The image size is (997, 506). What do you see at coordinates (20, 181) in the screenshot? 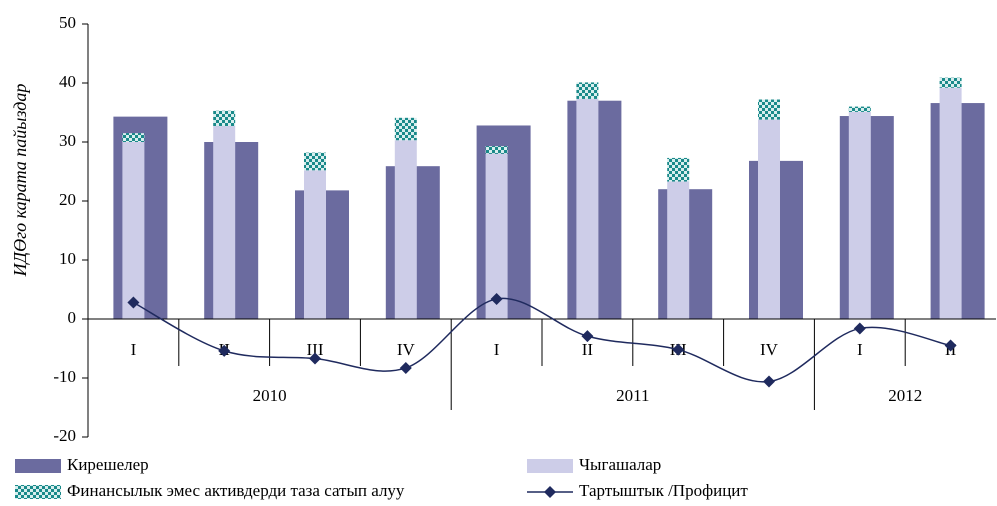
I see `y-axis-label: ИДӨго карата пайыздар` at bounding box center [20, 181].